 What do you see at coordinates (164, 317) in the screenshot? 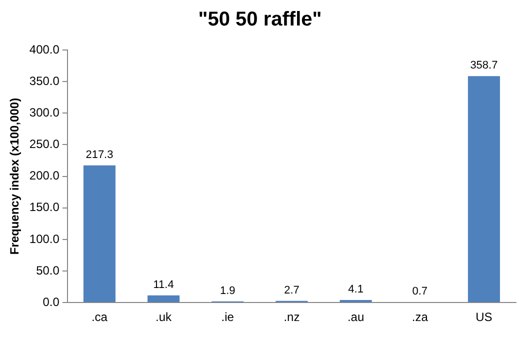
I see `x-tick-label: .uk` at bounding box center [164, 317].